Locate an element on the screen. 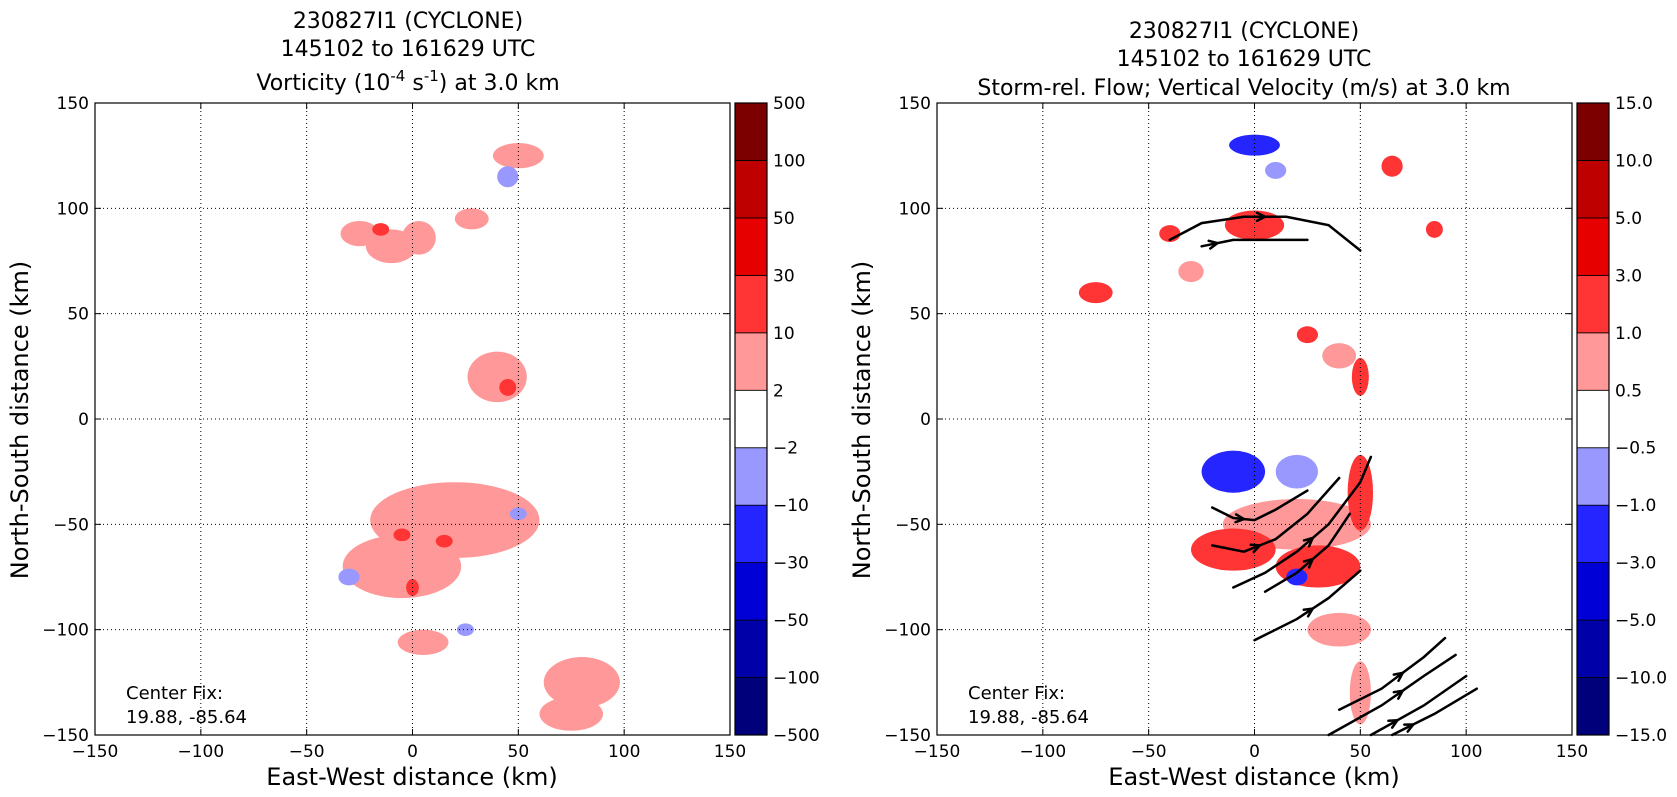  vorticity-center-fix-coords: 19.88, -85.64 is located at coordinates (186, 717).